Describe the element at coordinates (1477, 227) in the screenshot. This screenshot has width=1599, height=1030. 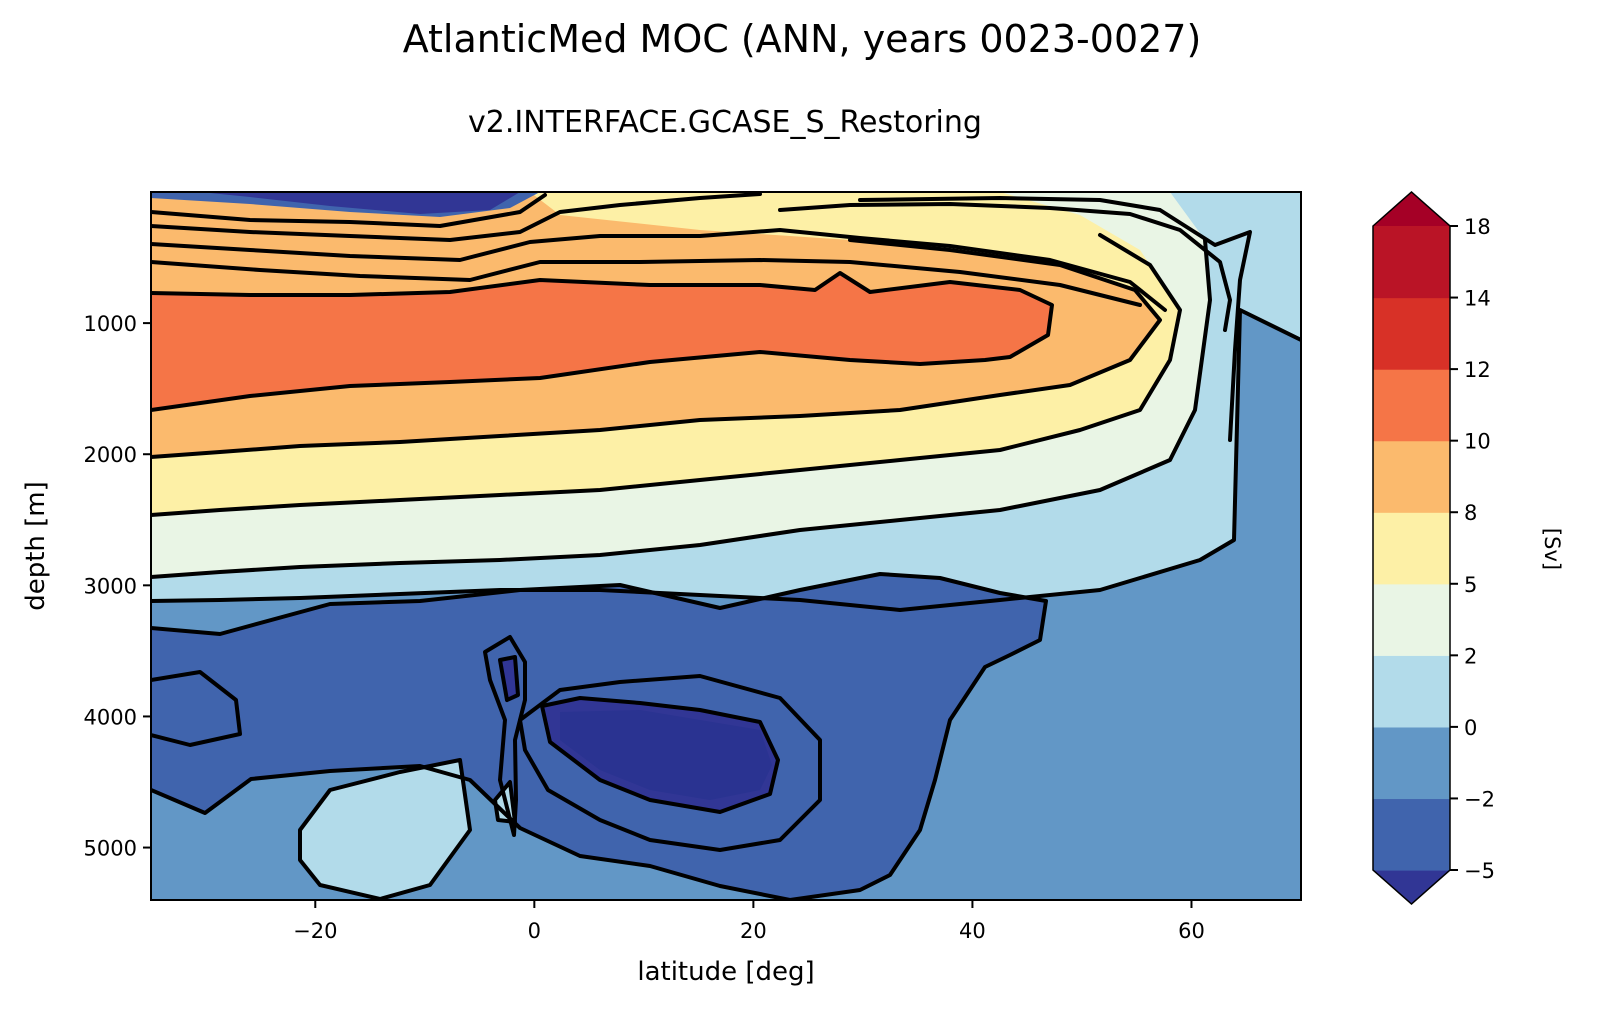
I see `colorbar-tick-label: 18` at that location.